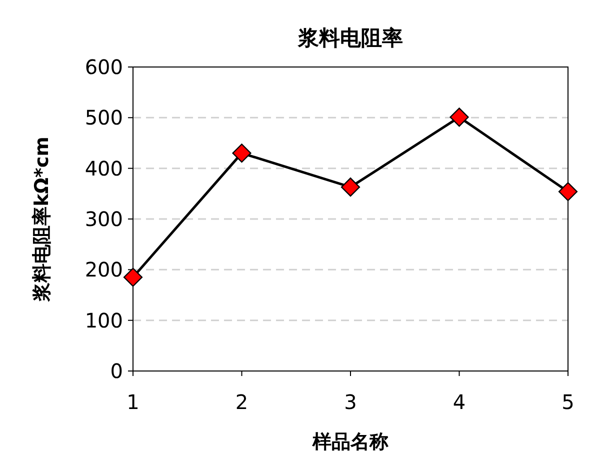 This screenshot has width=592, height=473. Describe the element at coordinates (103, 67) in the screenshot. I see `y-tick-label: 600` at that location.